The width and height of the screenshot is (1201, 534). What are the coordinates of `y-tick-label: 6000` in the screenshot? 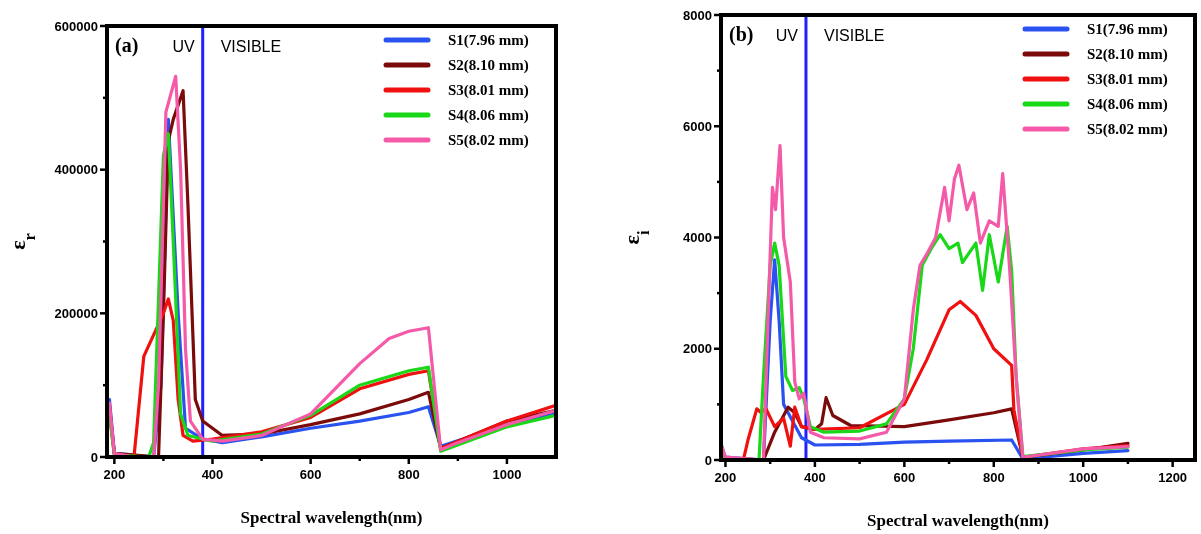 It's located at (697, 126).